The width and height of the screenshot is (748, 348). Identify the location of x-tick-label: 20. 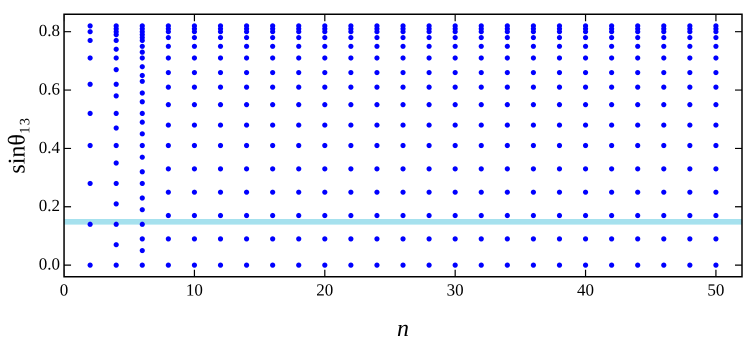
(325, 290).